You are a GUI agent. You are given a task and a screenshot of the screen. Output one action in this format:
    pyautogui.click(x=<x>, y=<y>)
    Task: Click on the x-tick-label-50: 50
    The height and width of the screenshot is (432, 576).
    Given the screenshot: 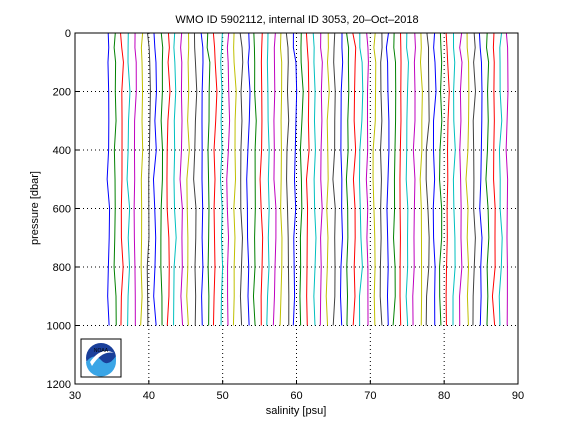 What is the action you would take?
    pyautogui.click(x=223, y=396)
    